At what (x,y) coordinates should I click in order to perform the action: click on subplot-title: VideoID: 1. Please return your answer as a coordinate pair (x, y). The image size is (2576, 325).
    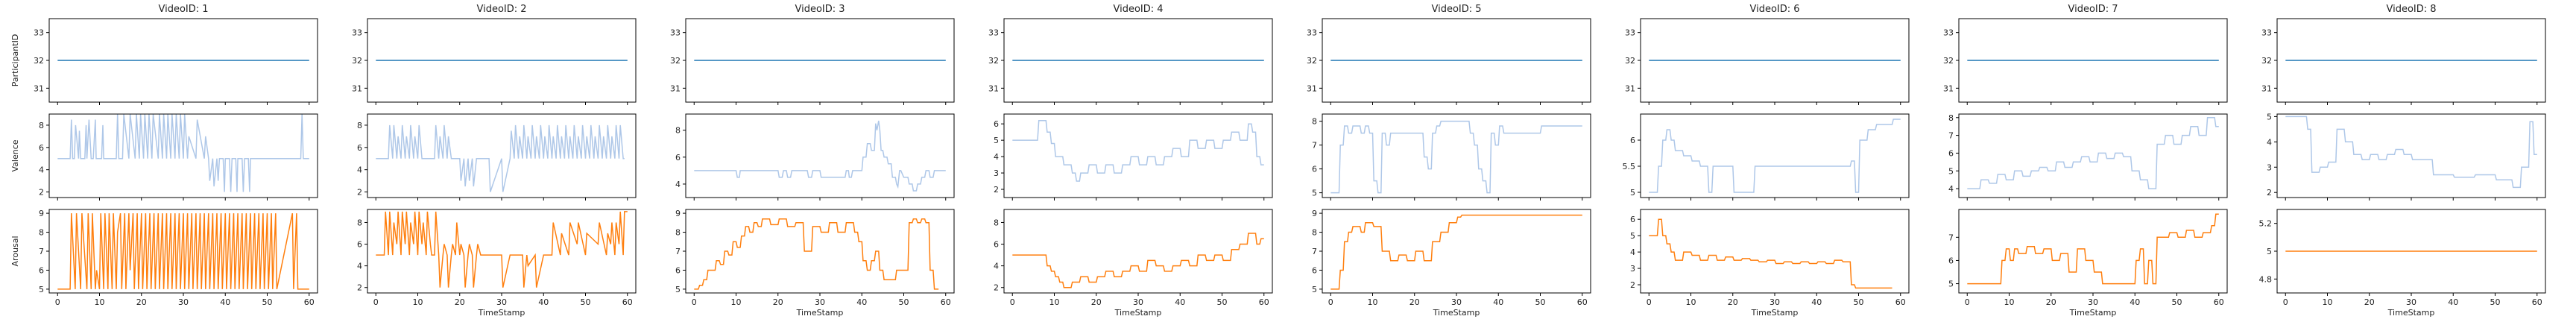
    Looking at the image, I should click on (183, 9).